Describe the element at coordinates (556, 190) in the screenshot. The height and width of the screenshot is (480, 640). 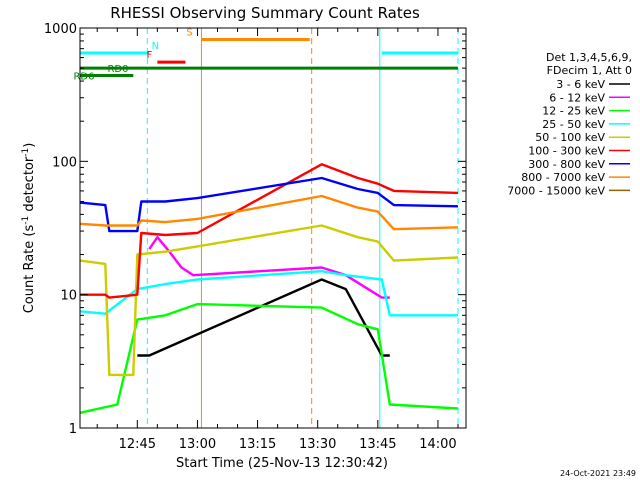
I see `legend-label: 7000 - 15000 keV` at that location.